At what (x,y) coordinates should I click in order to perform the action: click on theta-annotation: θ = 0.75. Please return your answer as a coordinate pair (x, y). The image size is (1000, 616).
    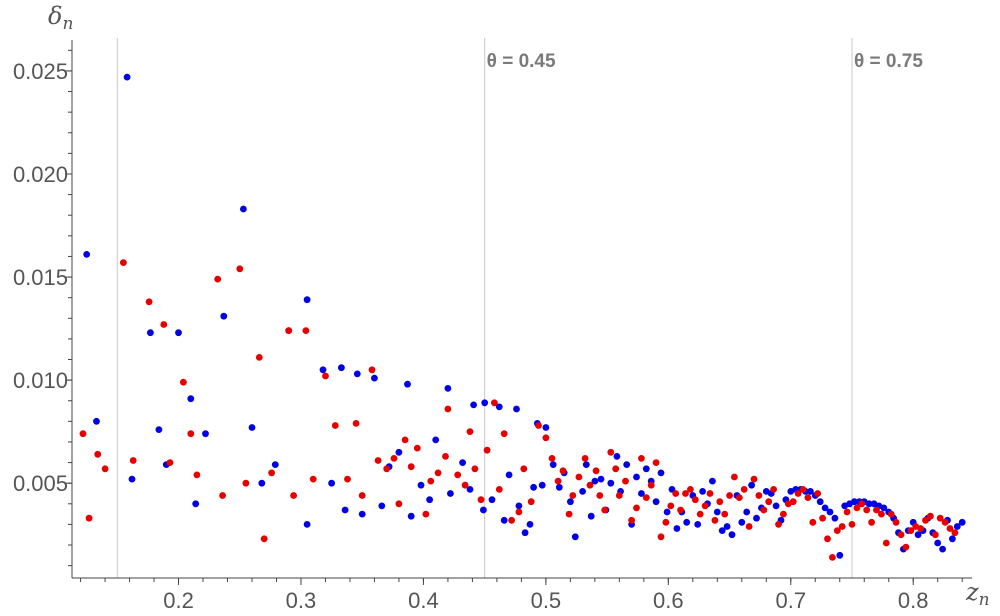
    Looking at the image, I should click on (888, 61).